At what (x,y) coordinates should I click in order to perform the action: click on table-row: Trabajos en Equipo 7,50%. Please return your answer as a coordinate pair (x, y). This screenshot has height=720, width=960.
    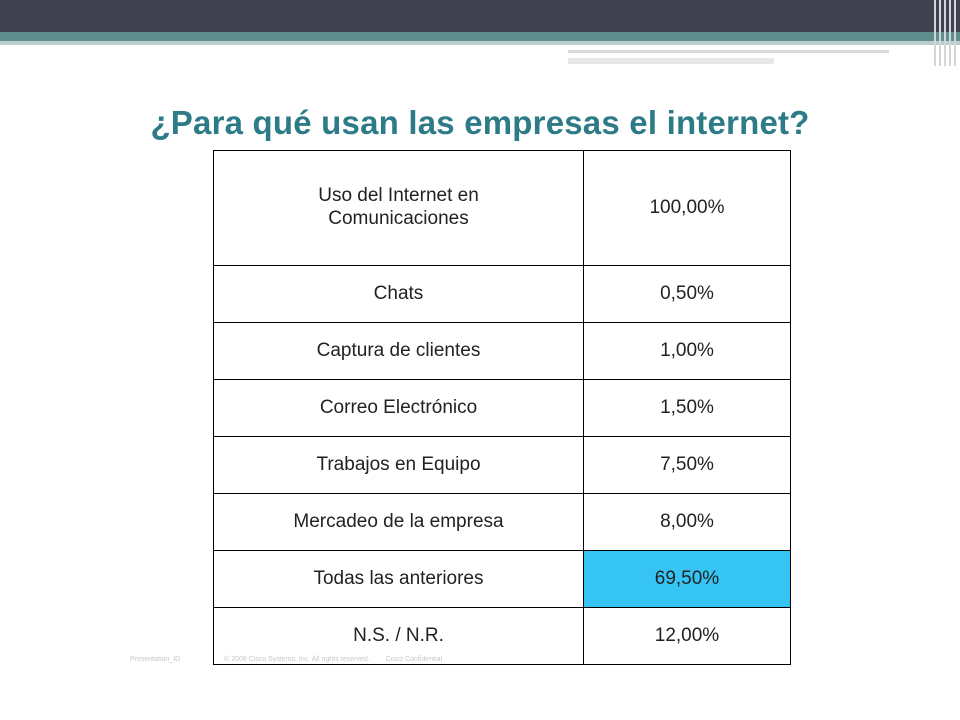
    Looking at the image, I should click on (502, 465).